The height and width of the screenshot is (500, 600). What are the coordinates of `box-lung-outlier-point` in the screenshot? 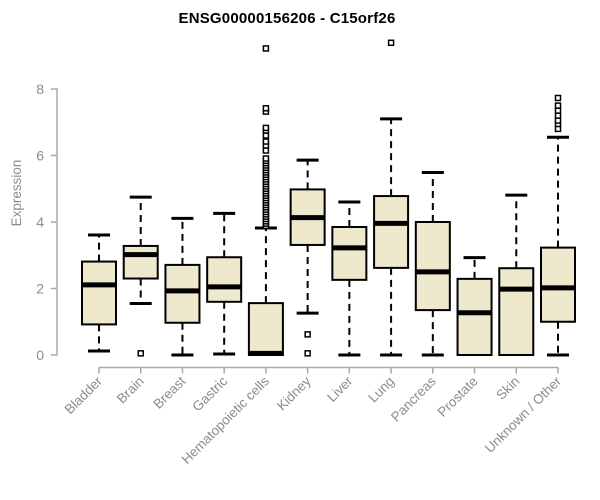 It's located at (391, 43).